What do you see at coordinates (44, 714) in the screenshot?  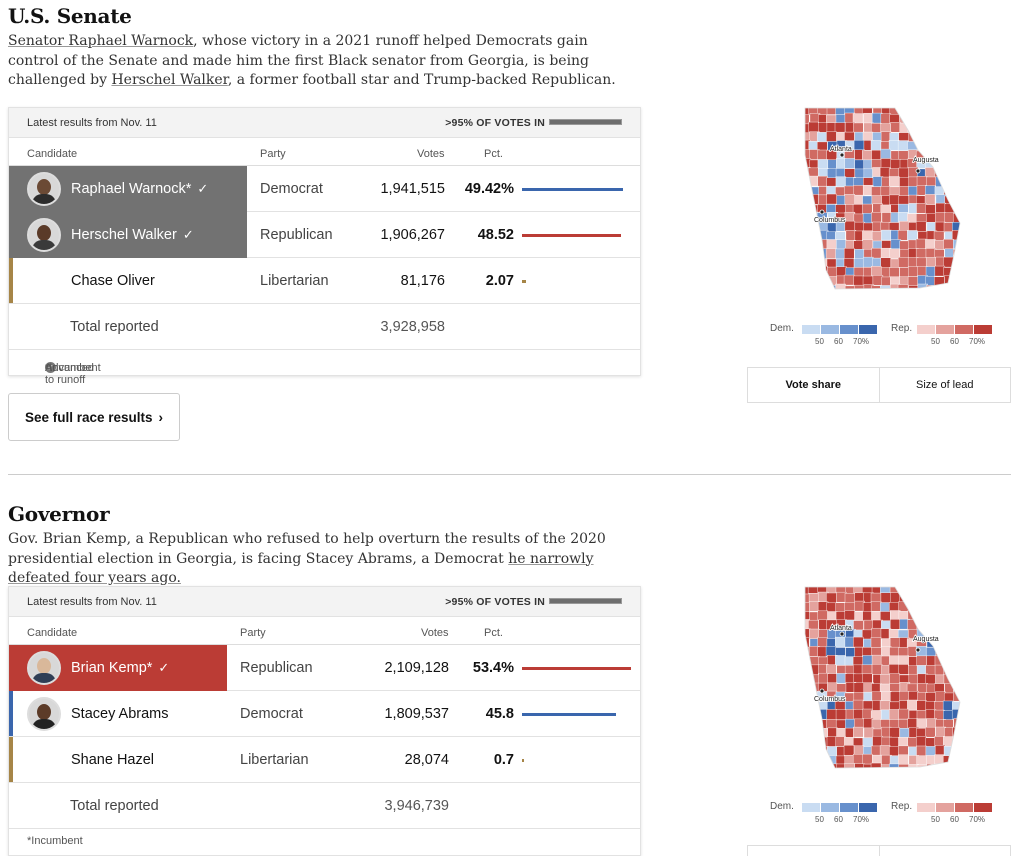 I see `candidate-photo` at bounding box center [44, 714].